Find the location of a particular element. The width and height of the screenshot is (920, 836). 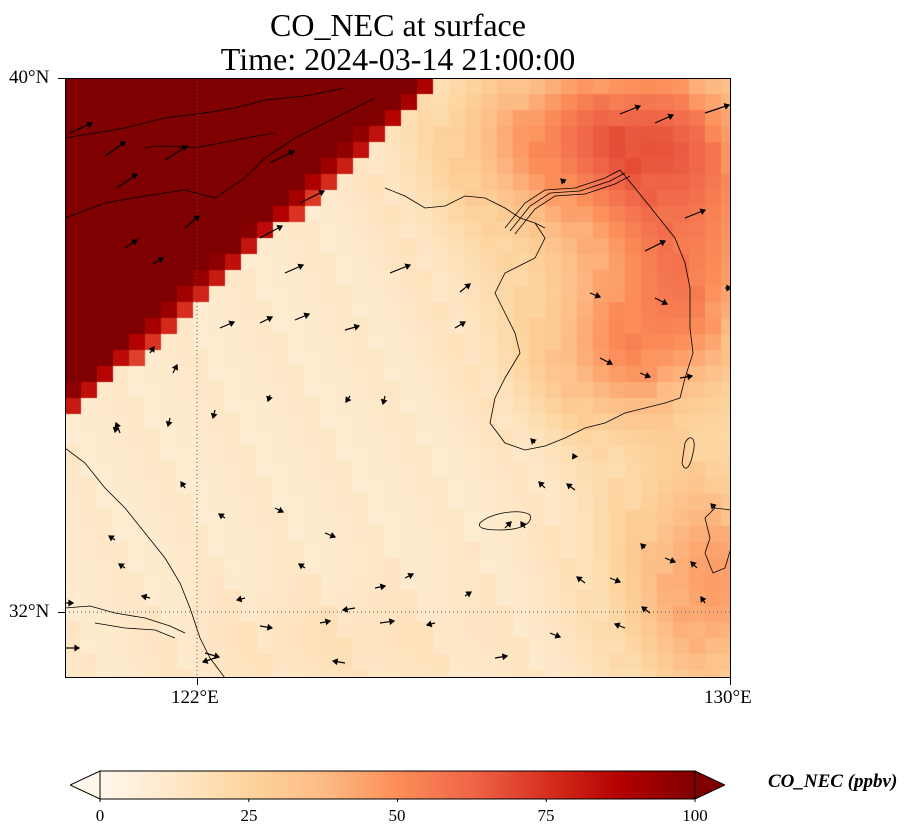

colorbar-gradient is located at coordinates (397, 785).